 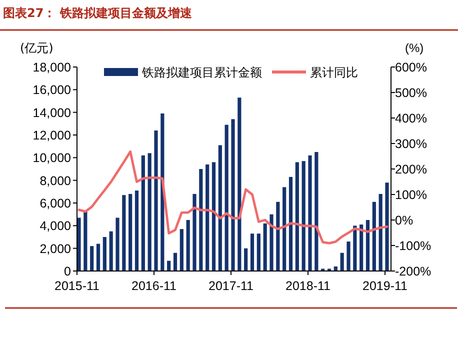 What do you see at coordinates (68, 271) in the screenshot?
I see `y-tick-label: 0` at bounding box center [68, 271].